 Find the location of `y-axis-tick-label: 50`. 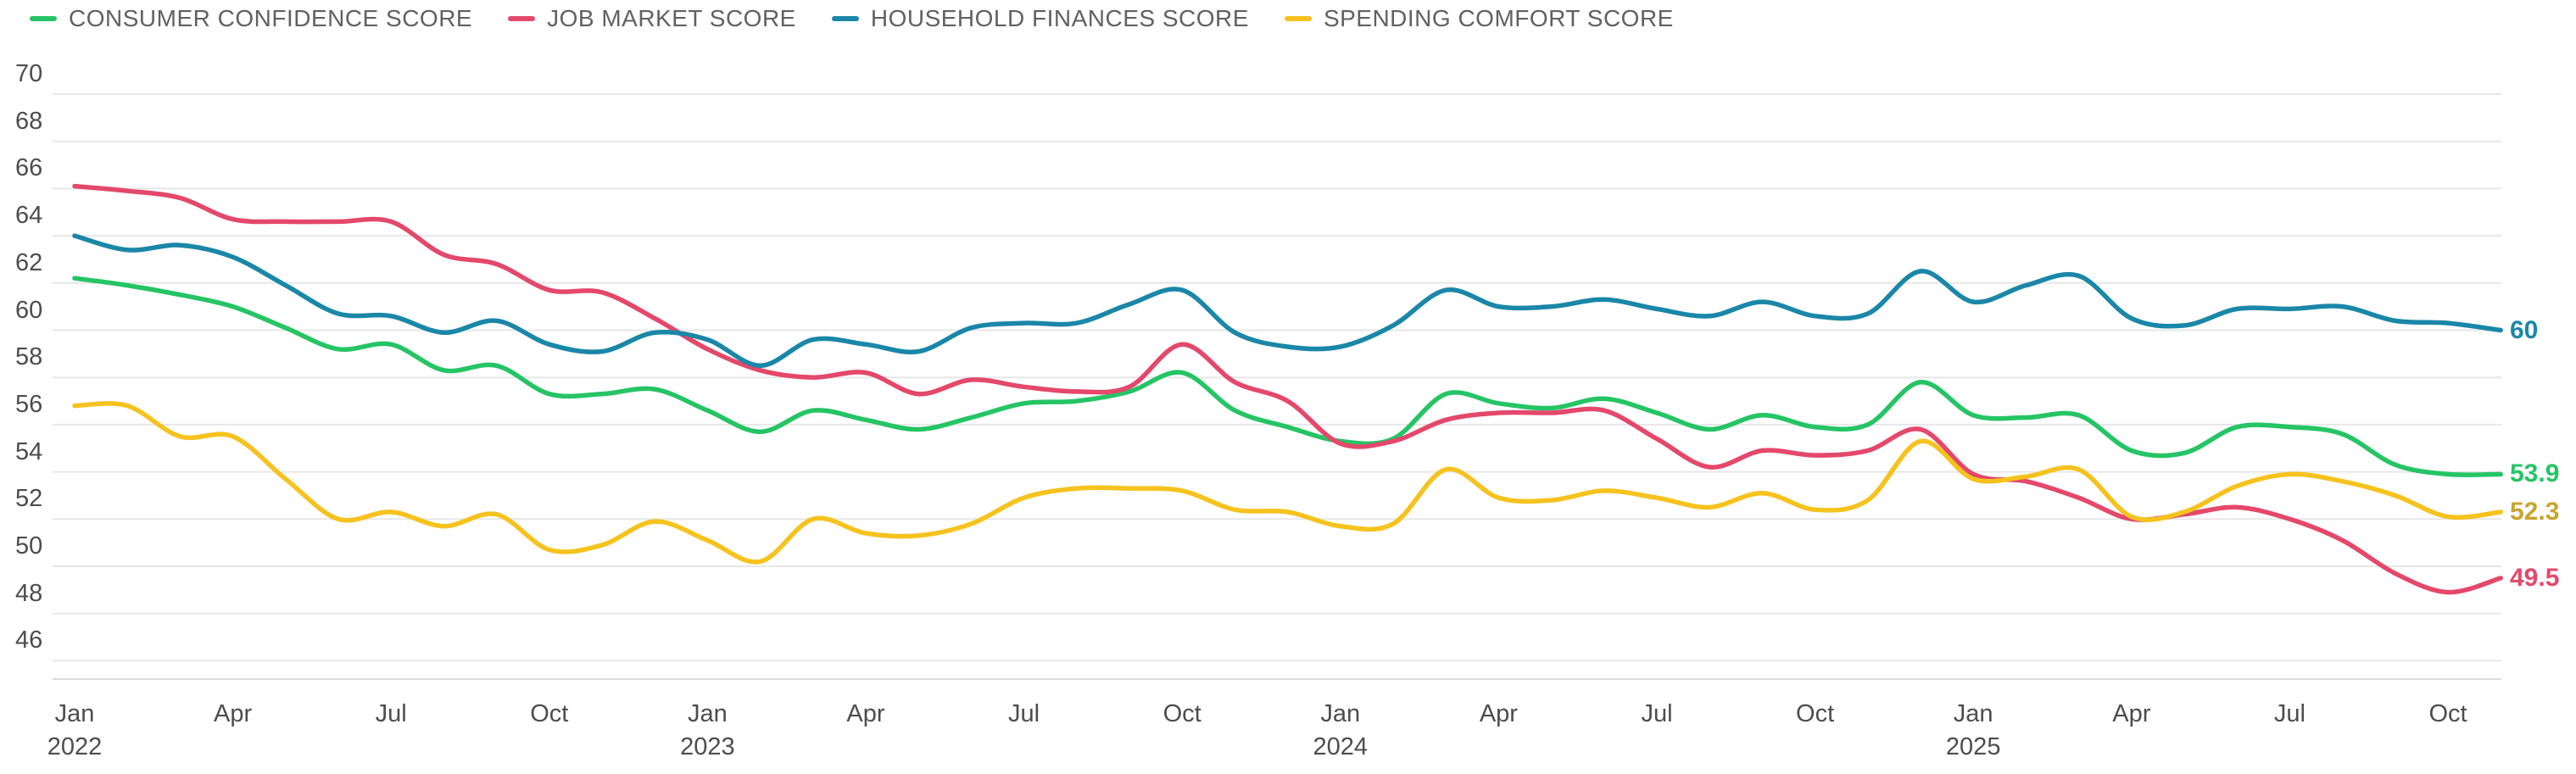

y-axis-tick-label: 50 is located at coordinates (29, 546).